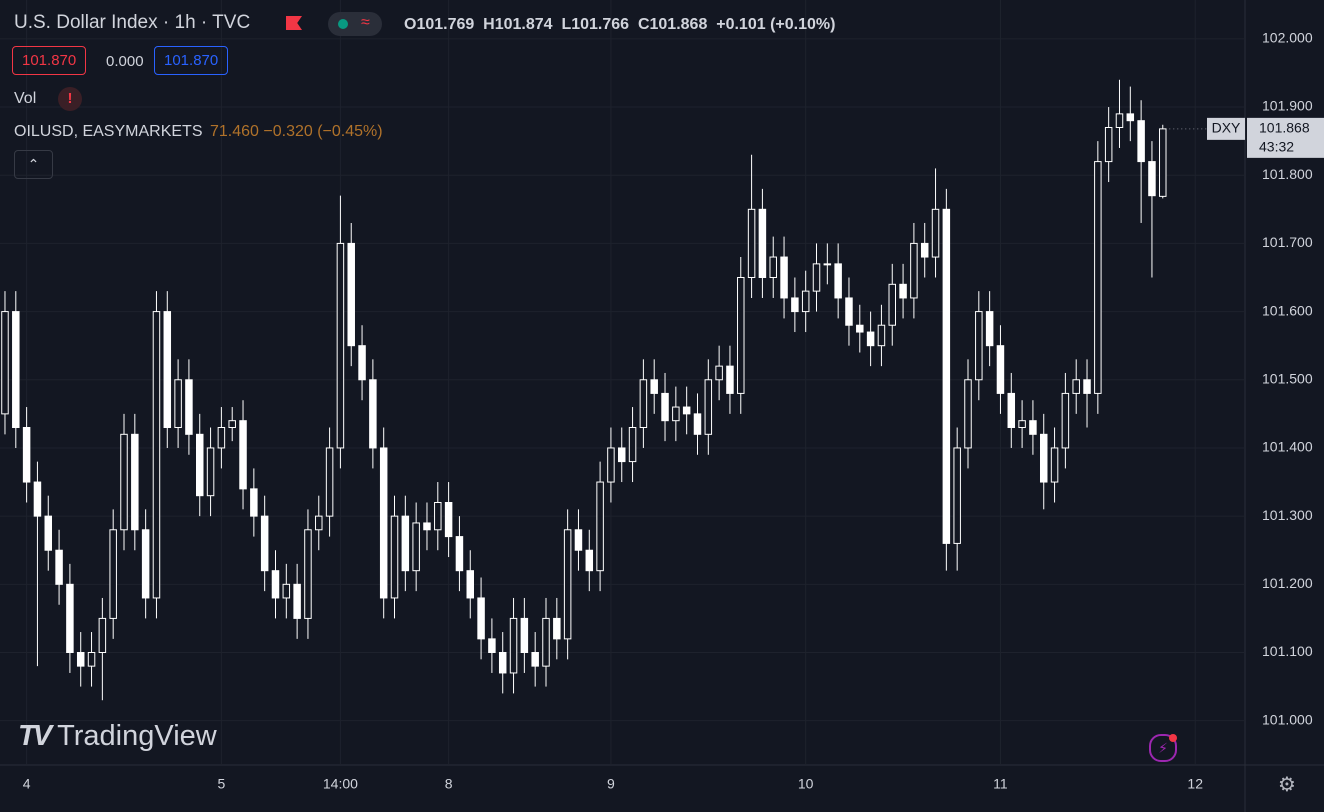  What do you see at coordinates (1287, 242) in the screenshot?
I see `y-tick-label: 101.700` at bounding box center [1287, 242].